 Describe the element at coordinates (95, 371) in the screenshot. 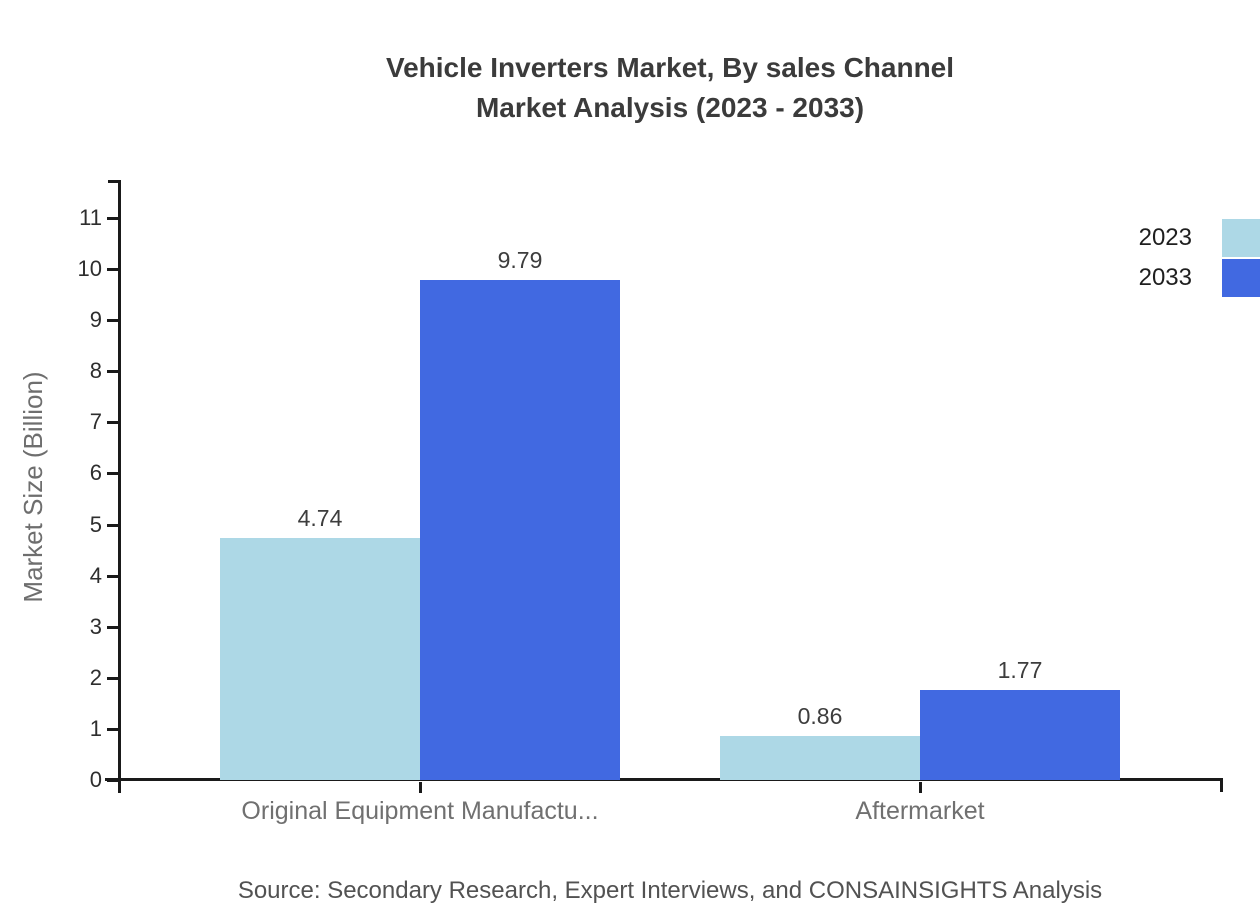

I see `y-tick-label: 8` at that location.